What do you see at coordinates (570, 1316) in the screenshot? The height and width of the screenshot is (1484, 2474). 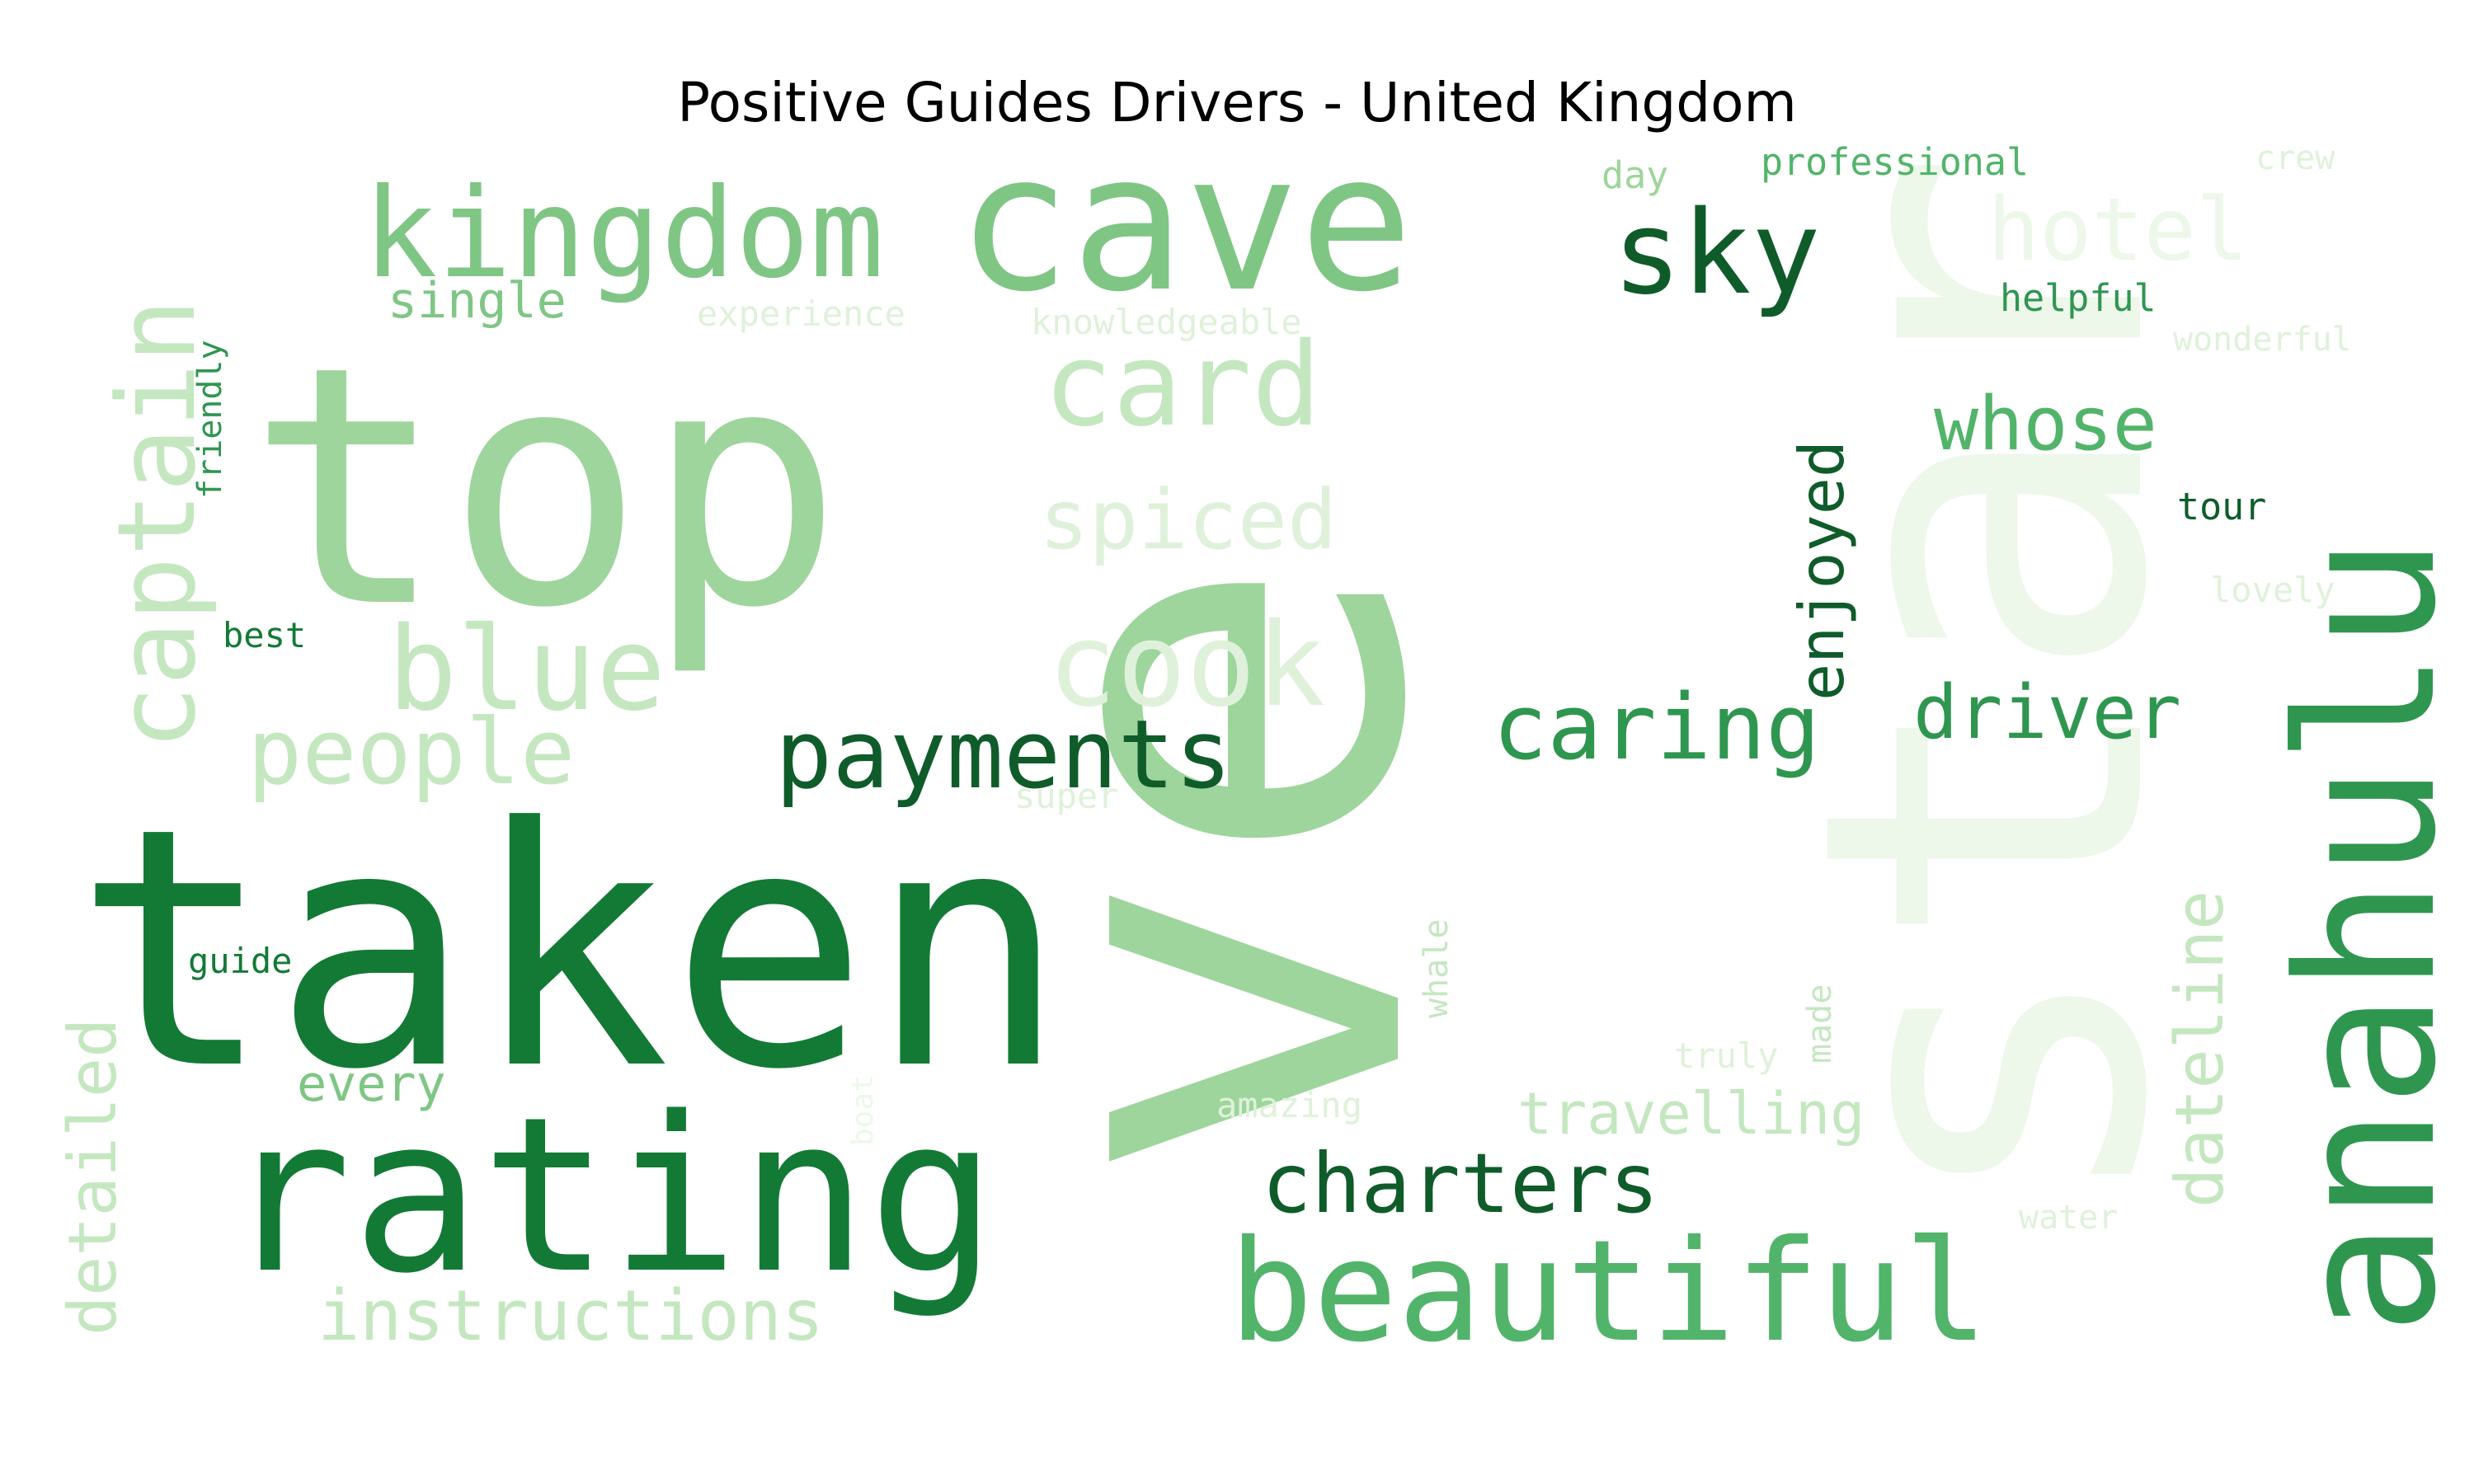 I see `word-instructions: instructions` at bounding box center [570, 1316].